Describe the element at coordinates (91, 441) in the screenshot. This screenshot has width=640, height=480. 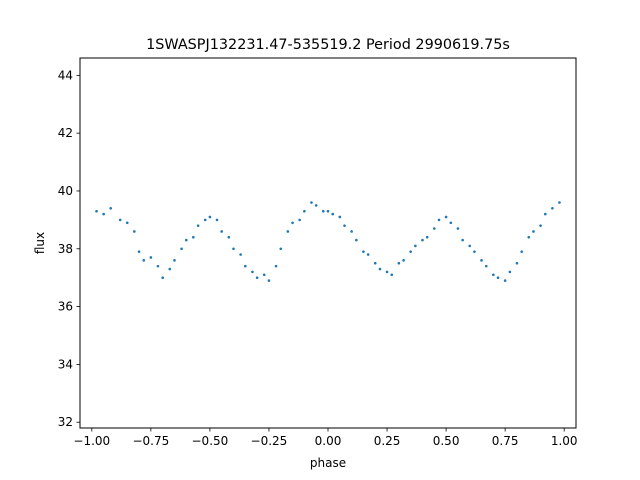
I see `x-tick-label: −1.00` at that location.